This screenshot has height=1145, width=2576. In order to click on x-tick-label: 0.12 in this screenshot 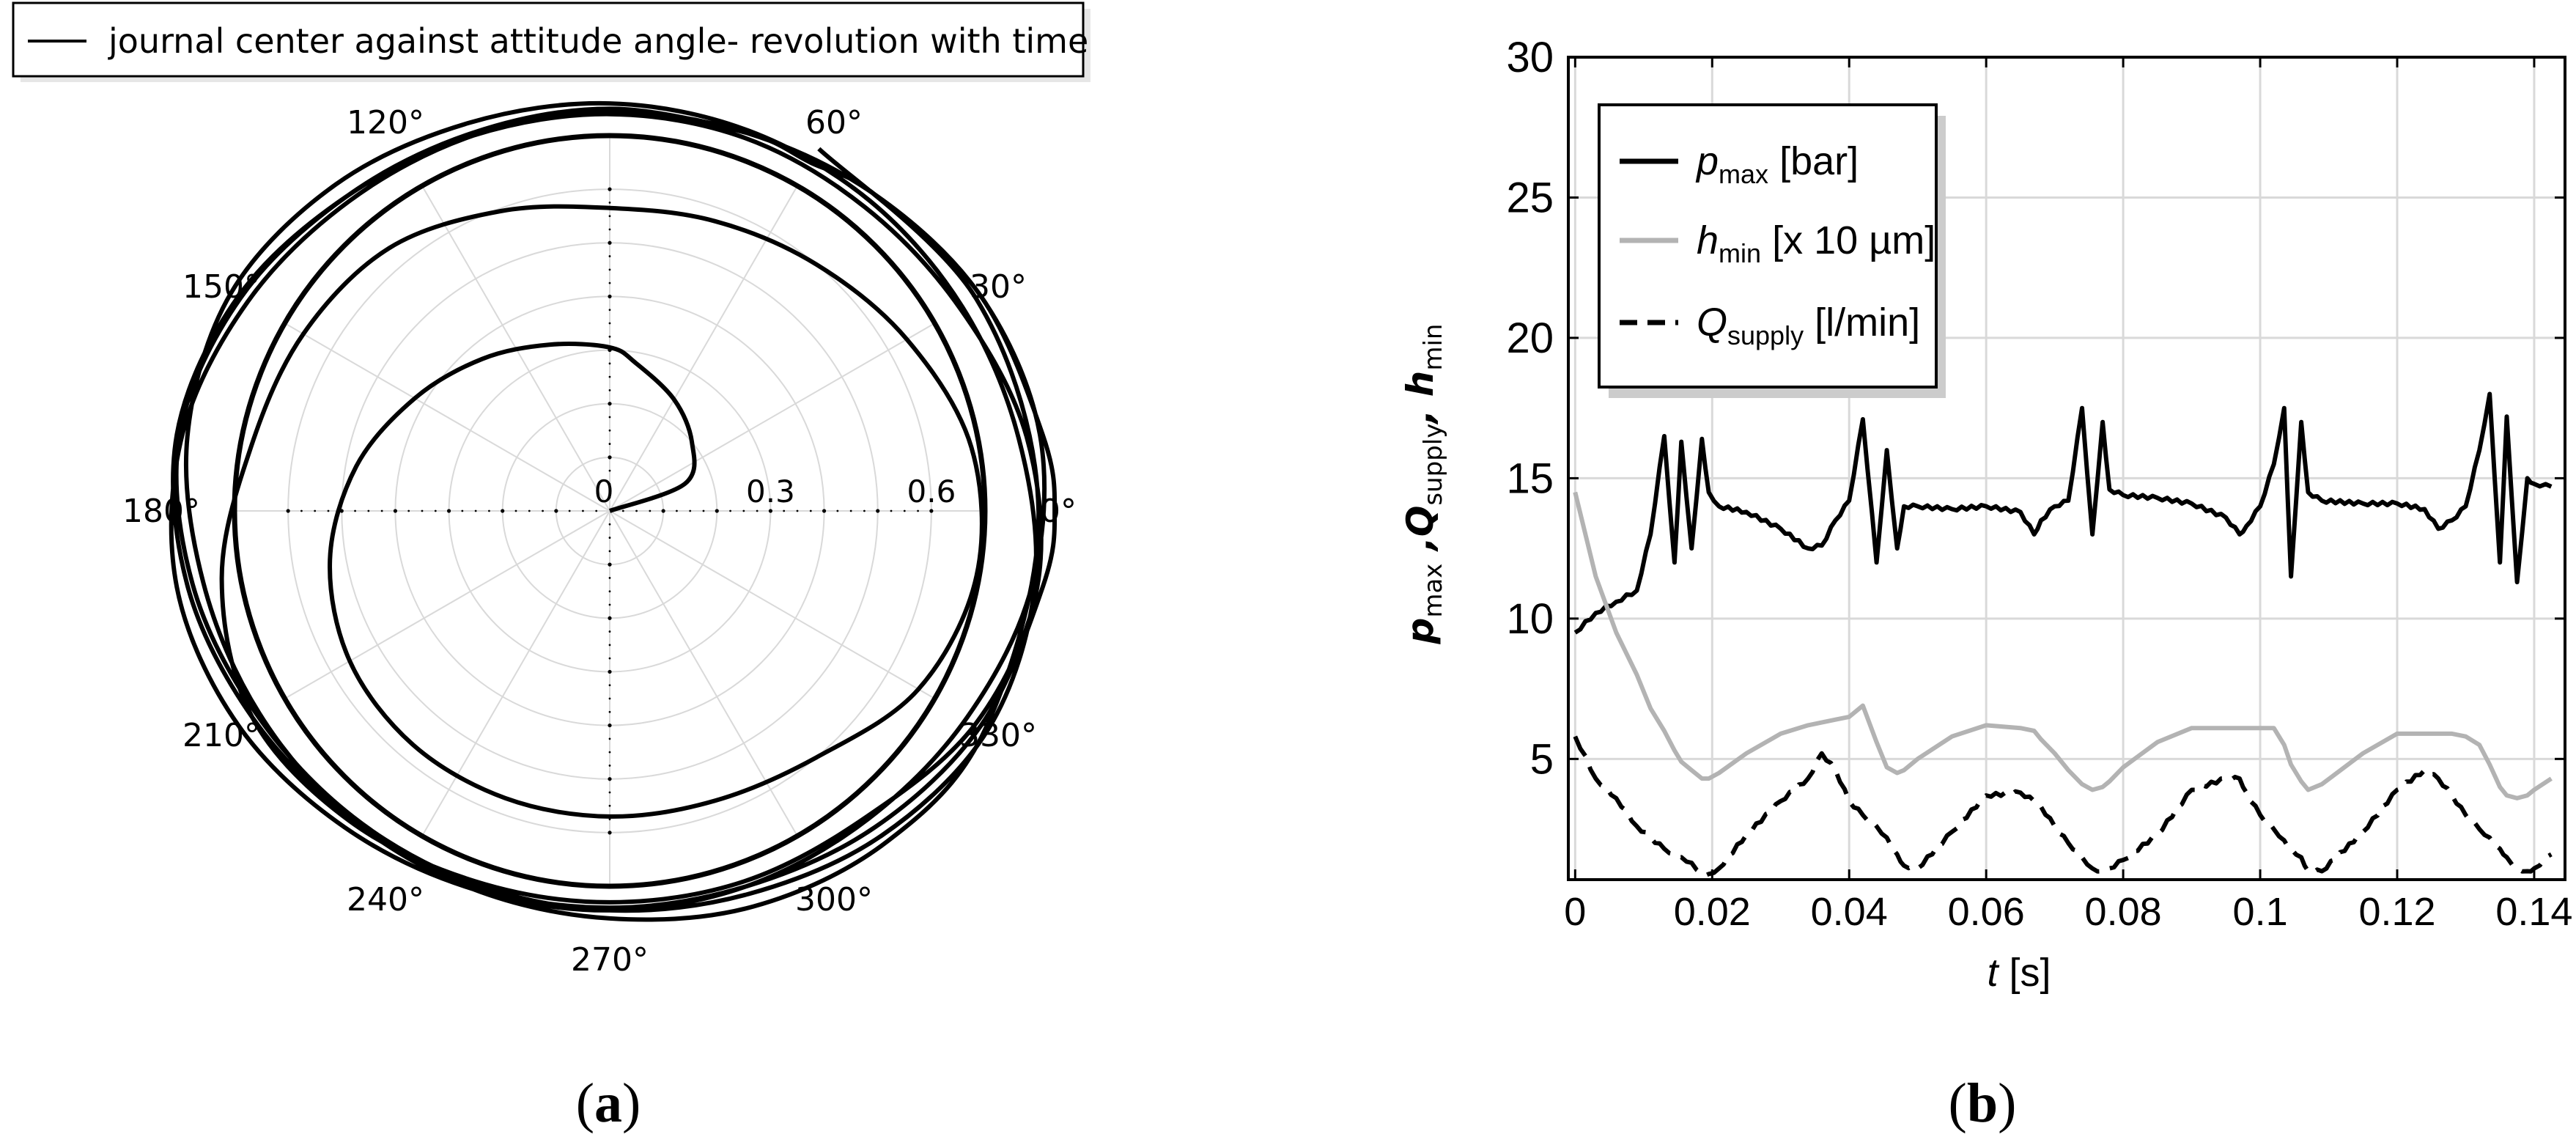, I will do `click(2396, 912)`.